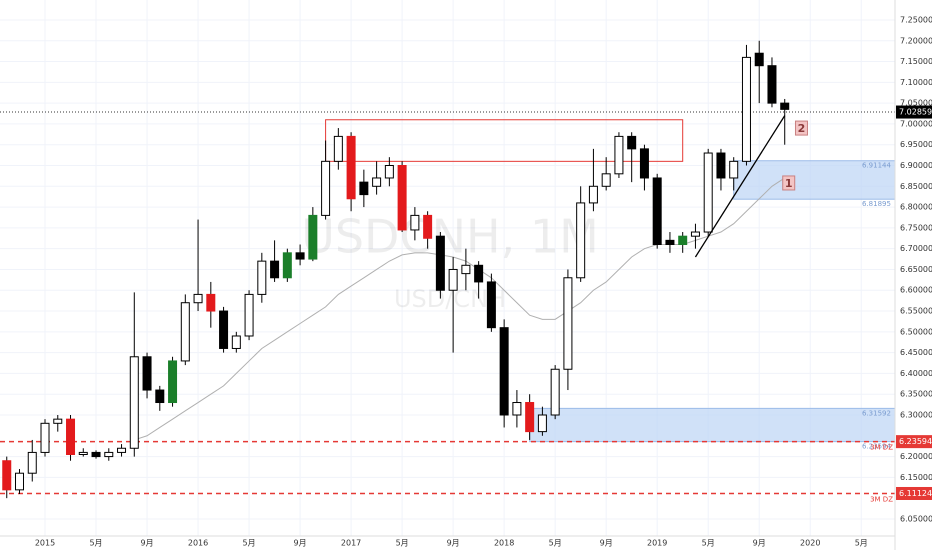 This screenshot has width=932, height=550. What do you see at coordinates (916, 311) in the screenshot?
I see `y-tick-label: 6.55000` at bounding box center [916, 311].